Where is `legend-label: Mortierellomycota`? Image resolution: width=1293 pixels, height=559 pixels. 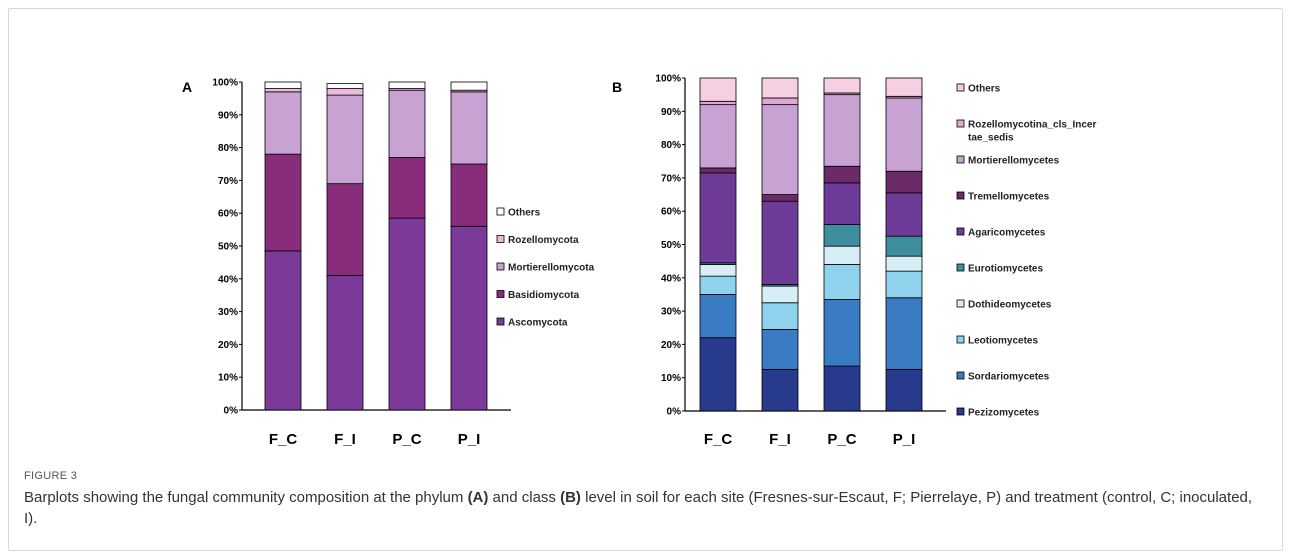 legend-label: Mortierellomycota is located at coordinates (551, 268).